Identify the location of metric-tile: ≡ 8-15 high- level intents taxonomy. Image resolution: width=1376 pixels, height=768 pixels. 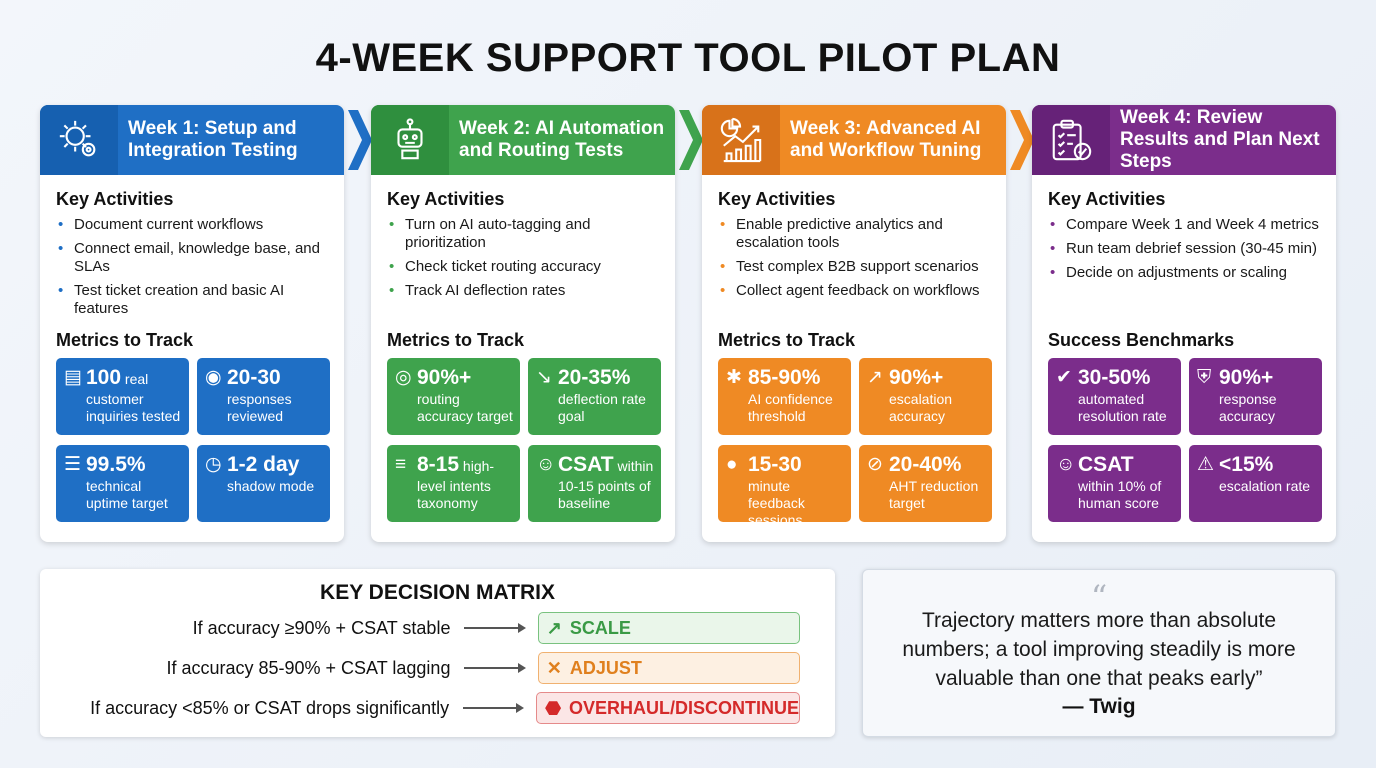
(453, 483).